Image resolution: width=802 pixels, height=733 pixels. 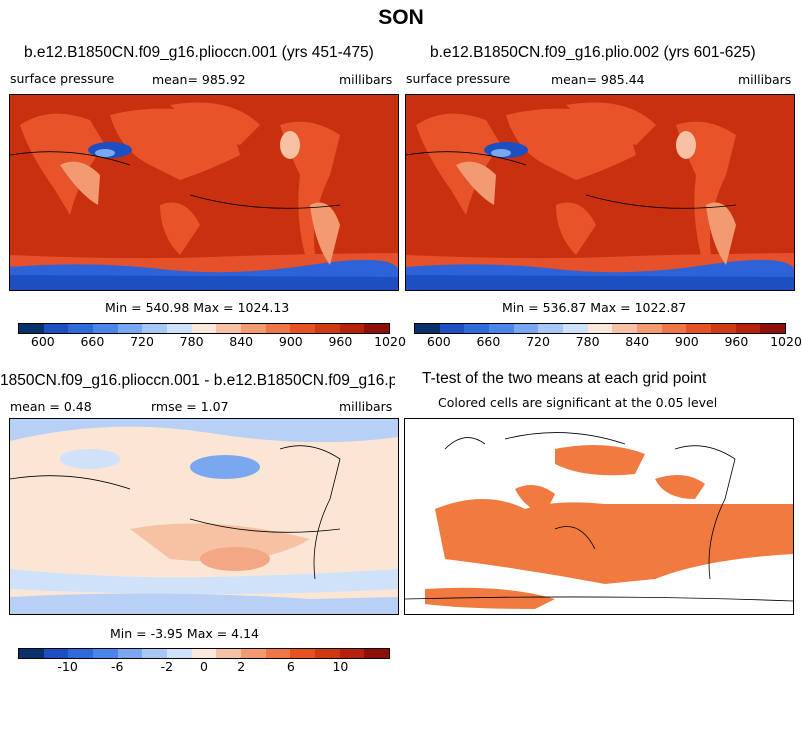 What do you see at coordinates (366, 406) in the screenshot?
I see `panel3-units-label: millibars` at bounding box center [366, 406].